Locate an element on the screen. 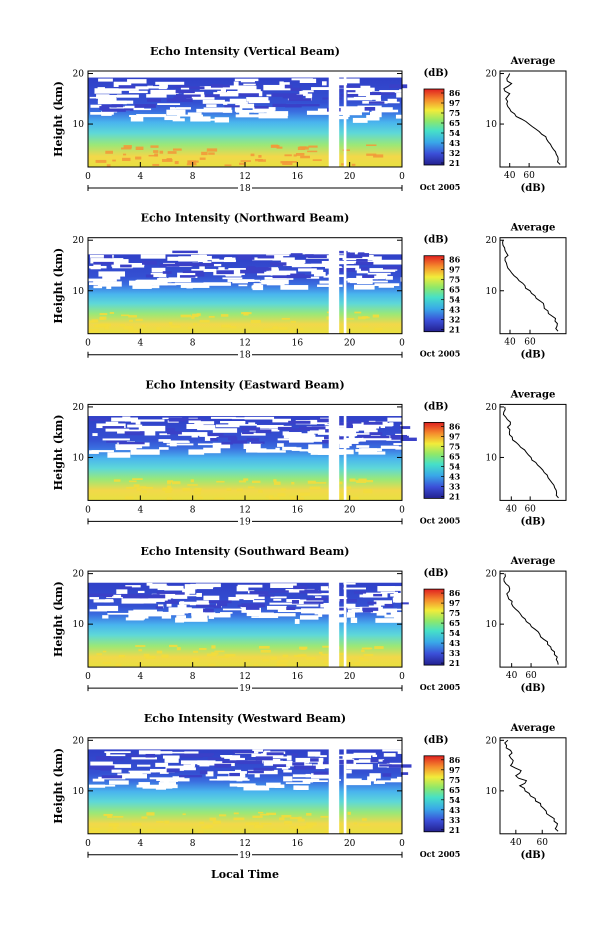 The height and width of the screenshot is (929, 616). date-label: Oct 2005 is located at coordinates (440, 854).